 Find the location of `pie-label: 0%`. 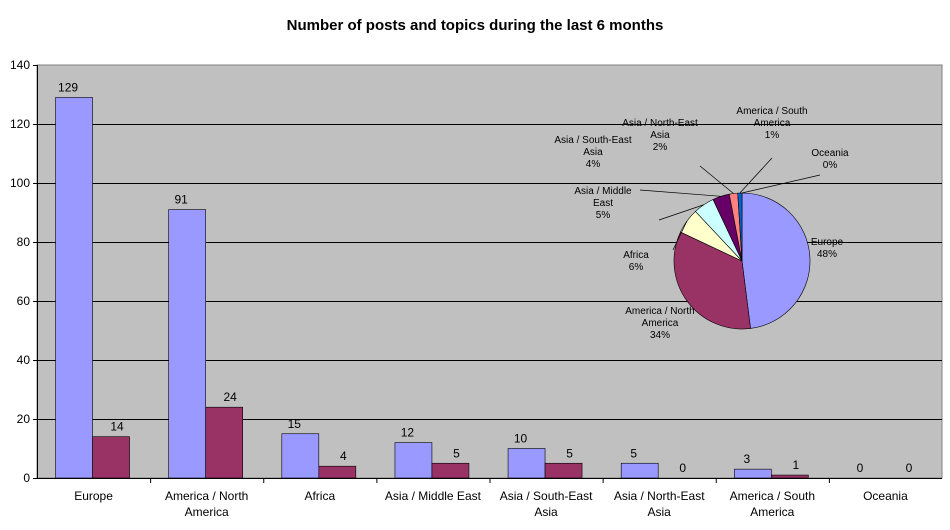

pie-label: 0% is located at coordinates (830, 165).